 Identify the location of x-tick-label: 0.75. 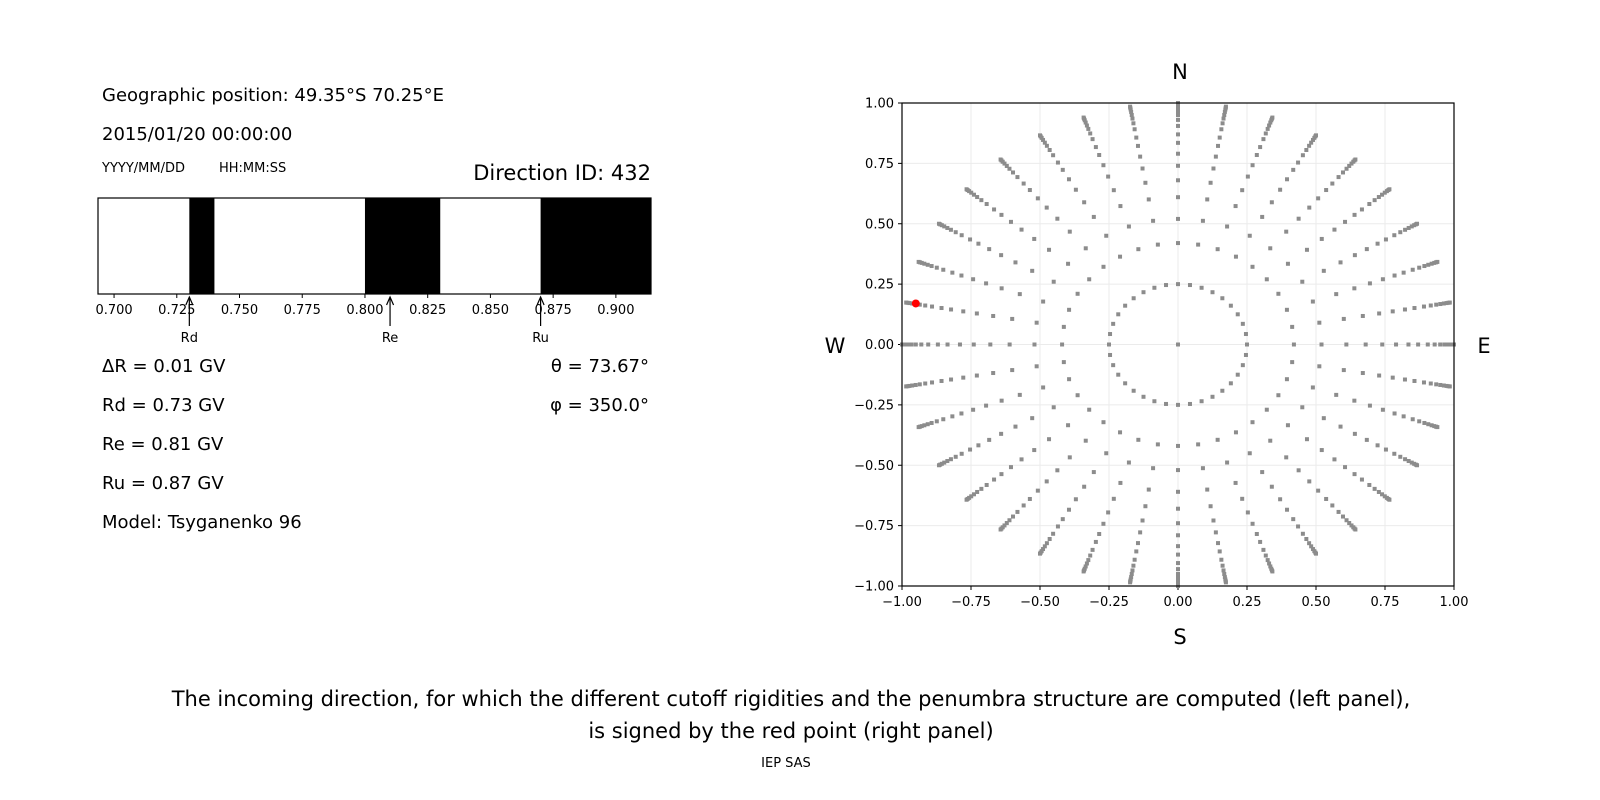
(1385, 602).